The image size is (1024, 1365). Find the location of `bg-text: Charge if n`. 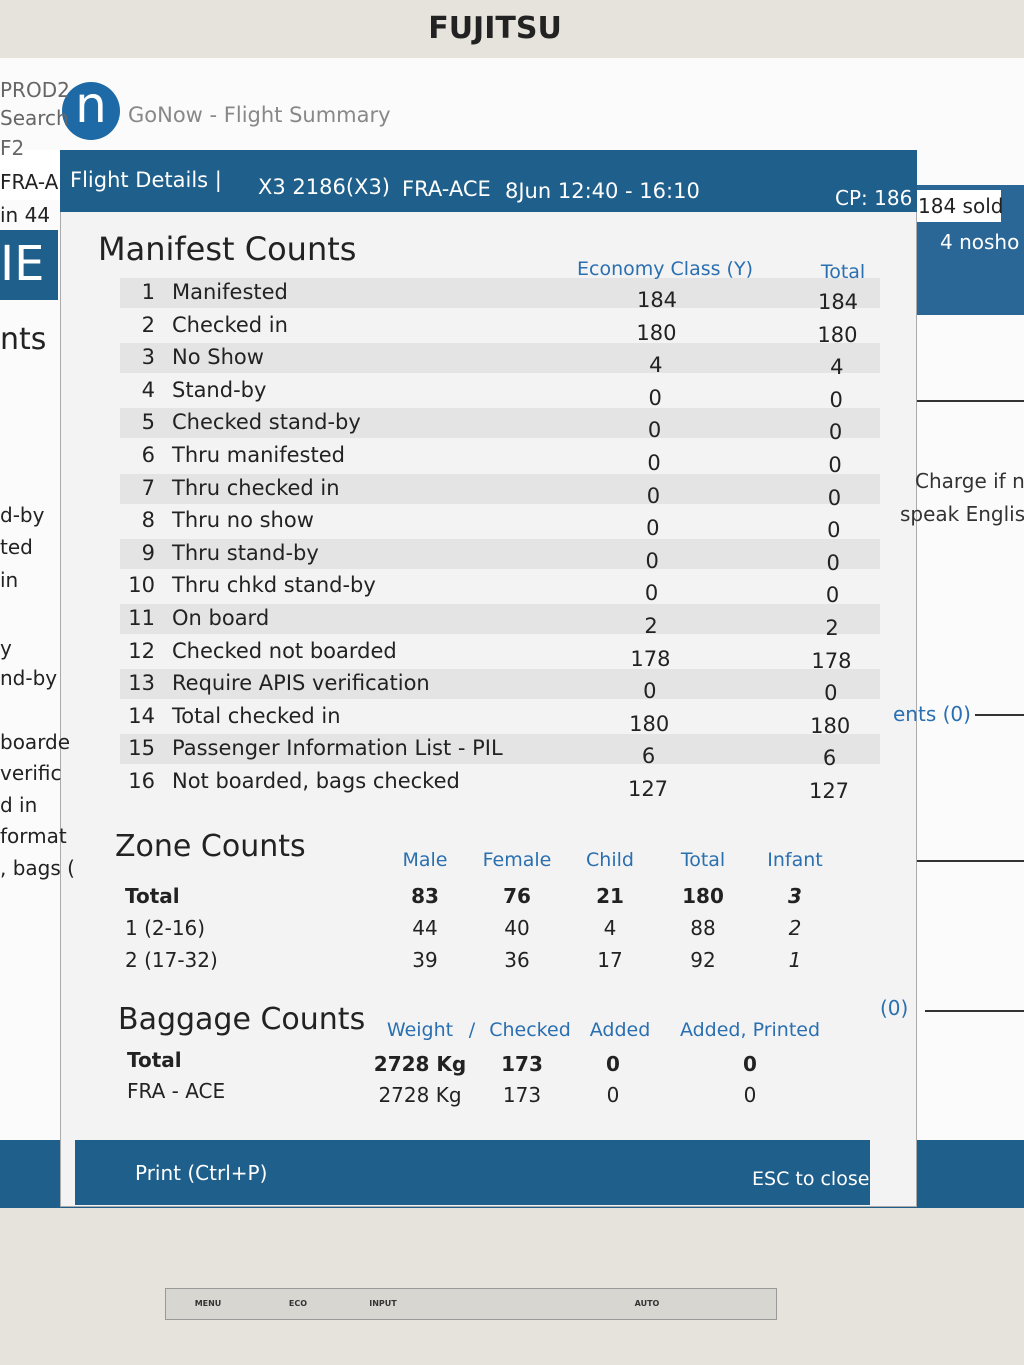

bg-text: Charge if n is located at coordinates (969, 481).